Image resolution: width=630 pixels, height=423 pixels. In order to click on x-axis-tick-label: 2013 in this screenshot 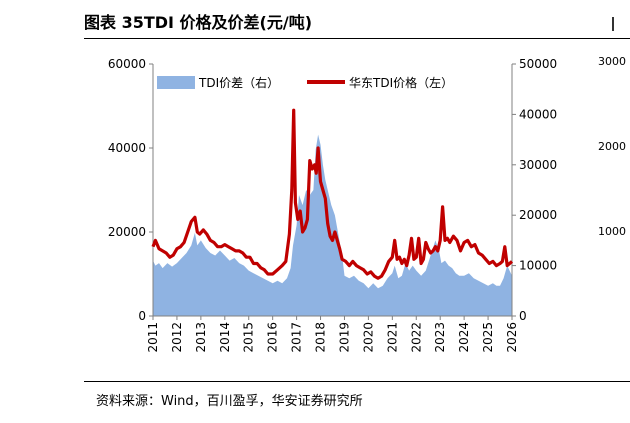, I will do `click(201, 337)`.